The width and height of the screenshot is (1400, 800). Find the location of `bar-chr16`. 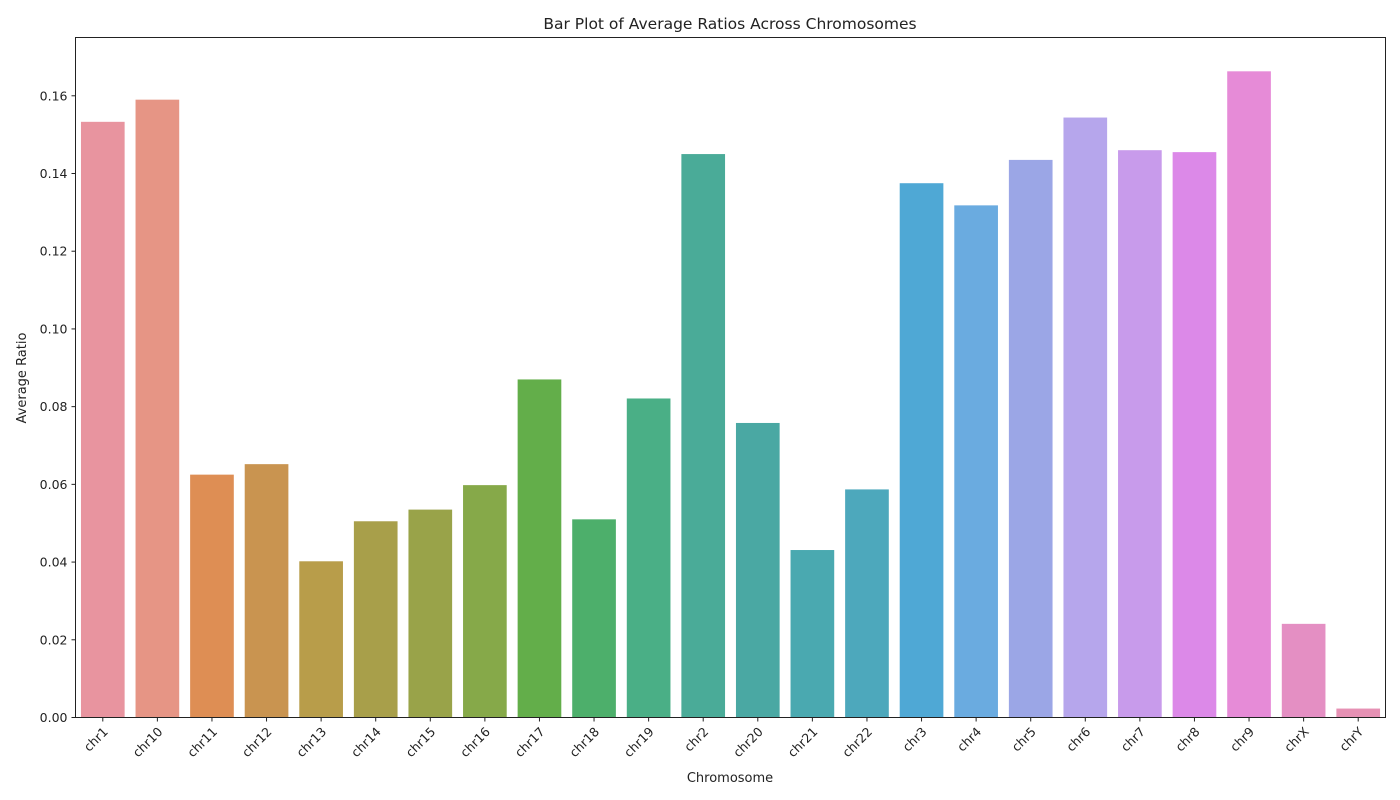

bar-chr16 is located at coordinates (485, 601).